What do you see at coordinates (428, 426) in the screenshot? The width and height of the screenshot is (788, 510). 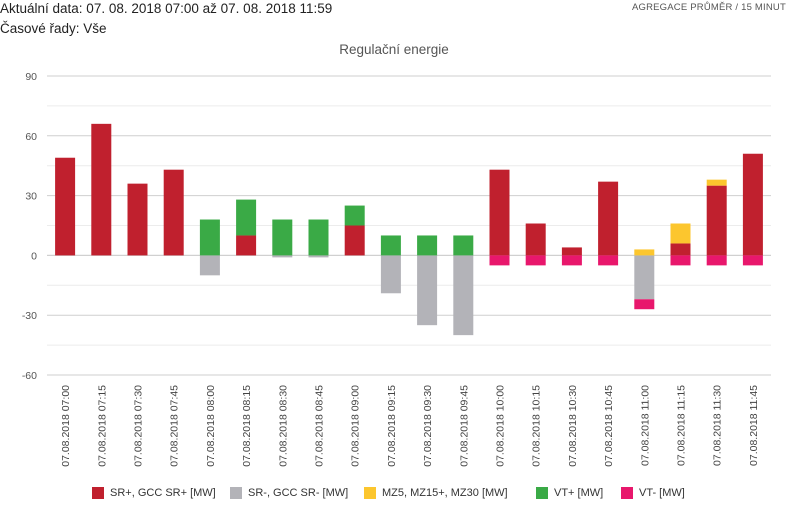 I see `x-tick-label: 07.08.2018 09:30` at bounding box center [428, 426].